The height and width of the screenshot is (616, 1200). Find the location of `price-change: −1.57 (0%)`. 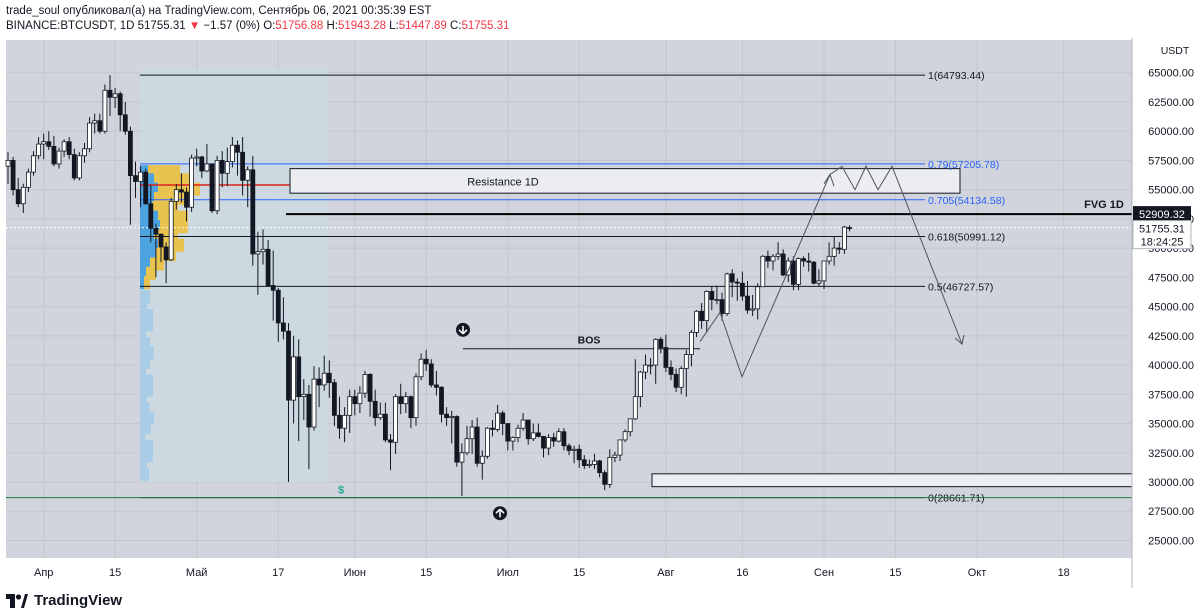

price-change: −1.57 (0%) is located at coordinates (231, 26).